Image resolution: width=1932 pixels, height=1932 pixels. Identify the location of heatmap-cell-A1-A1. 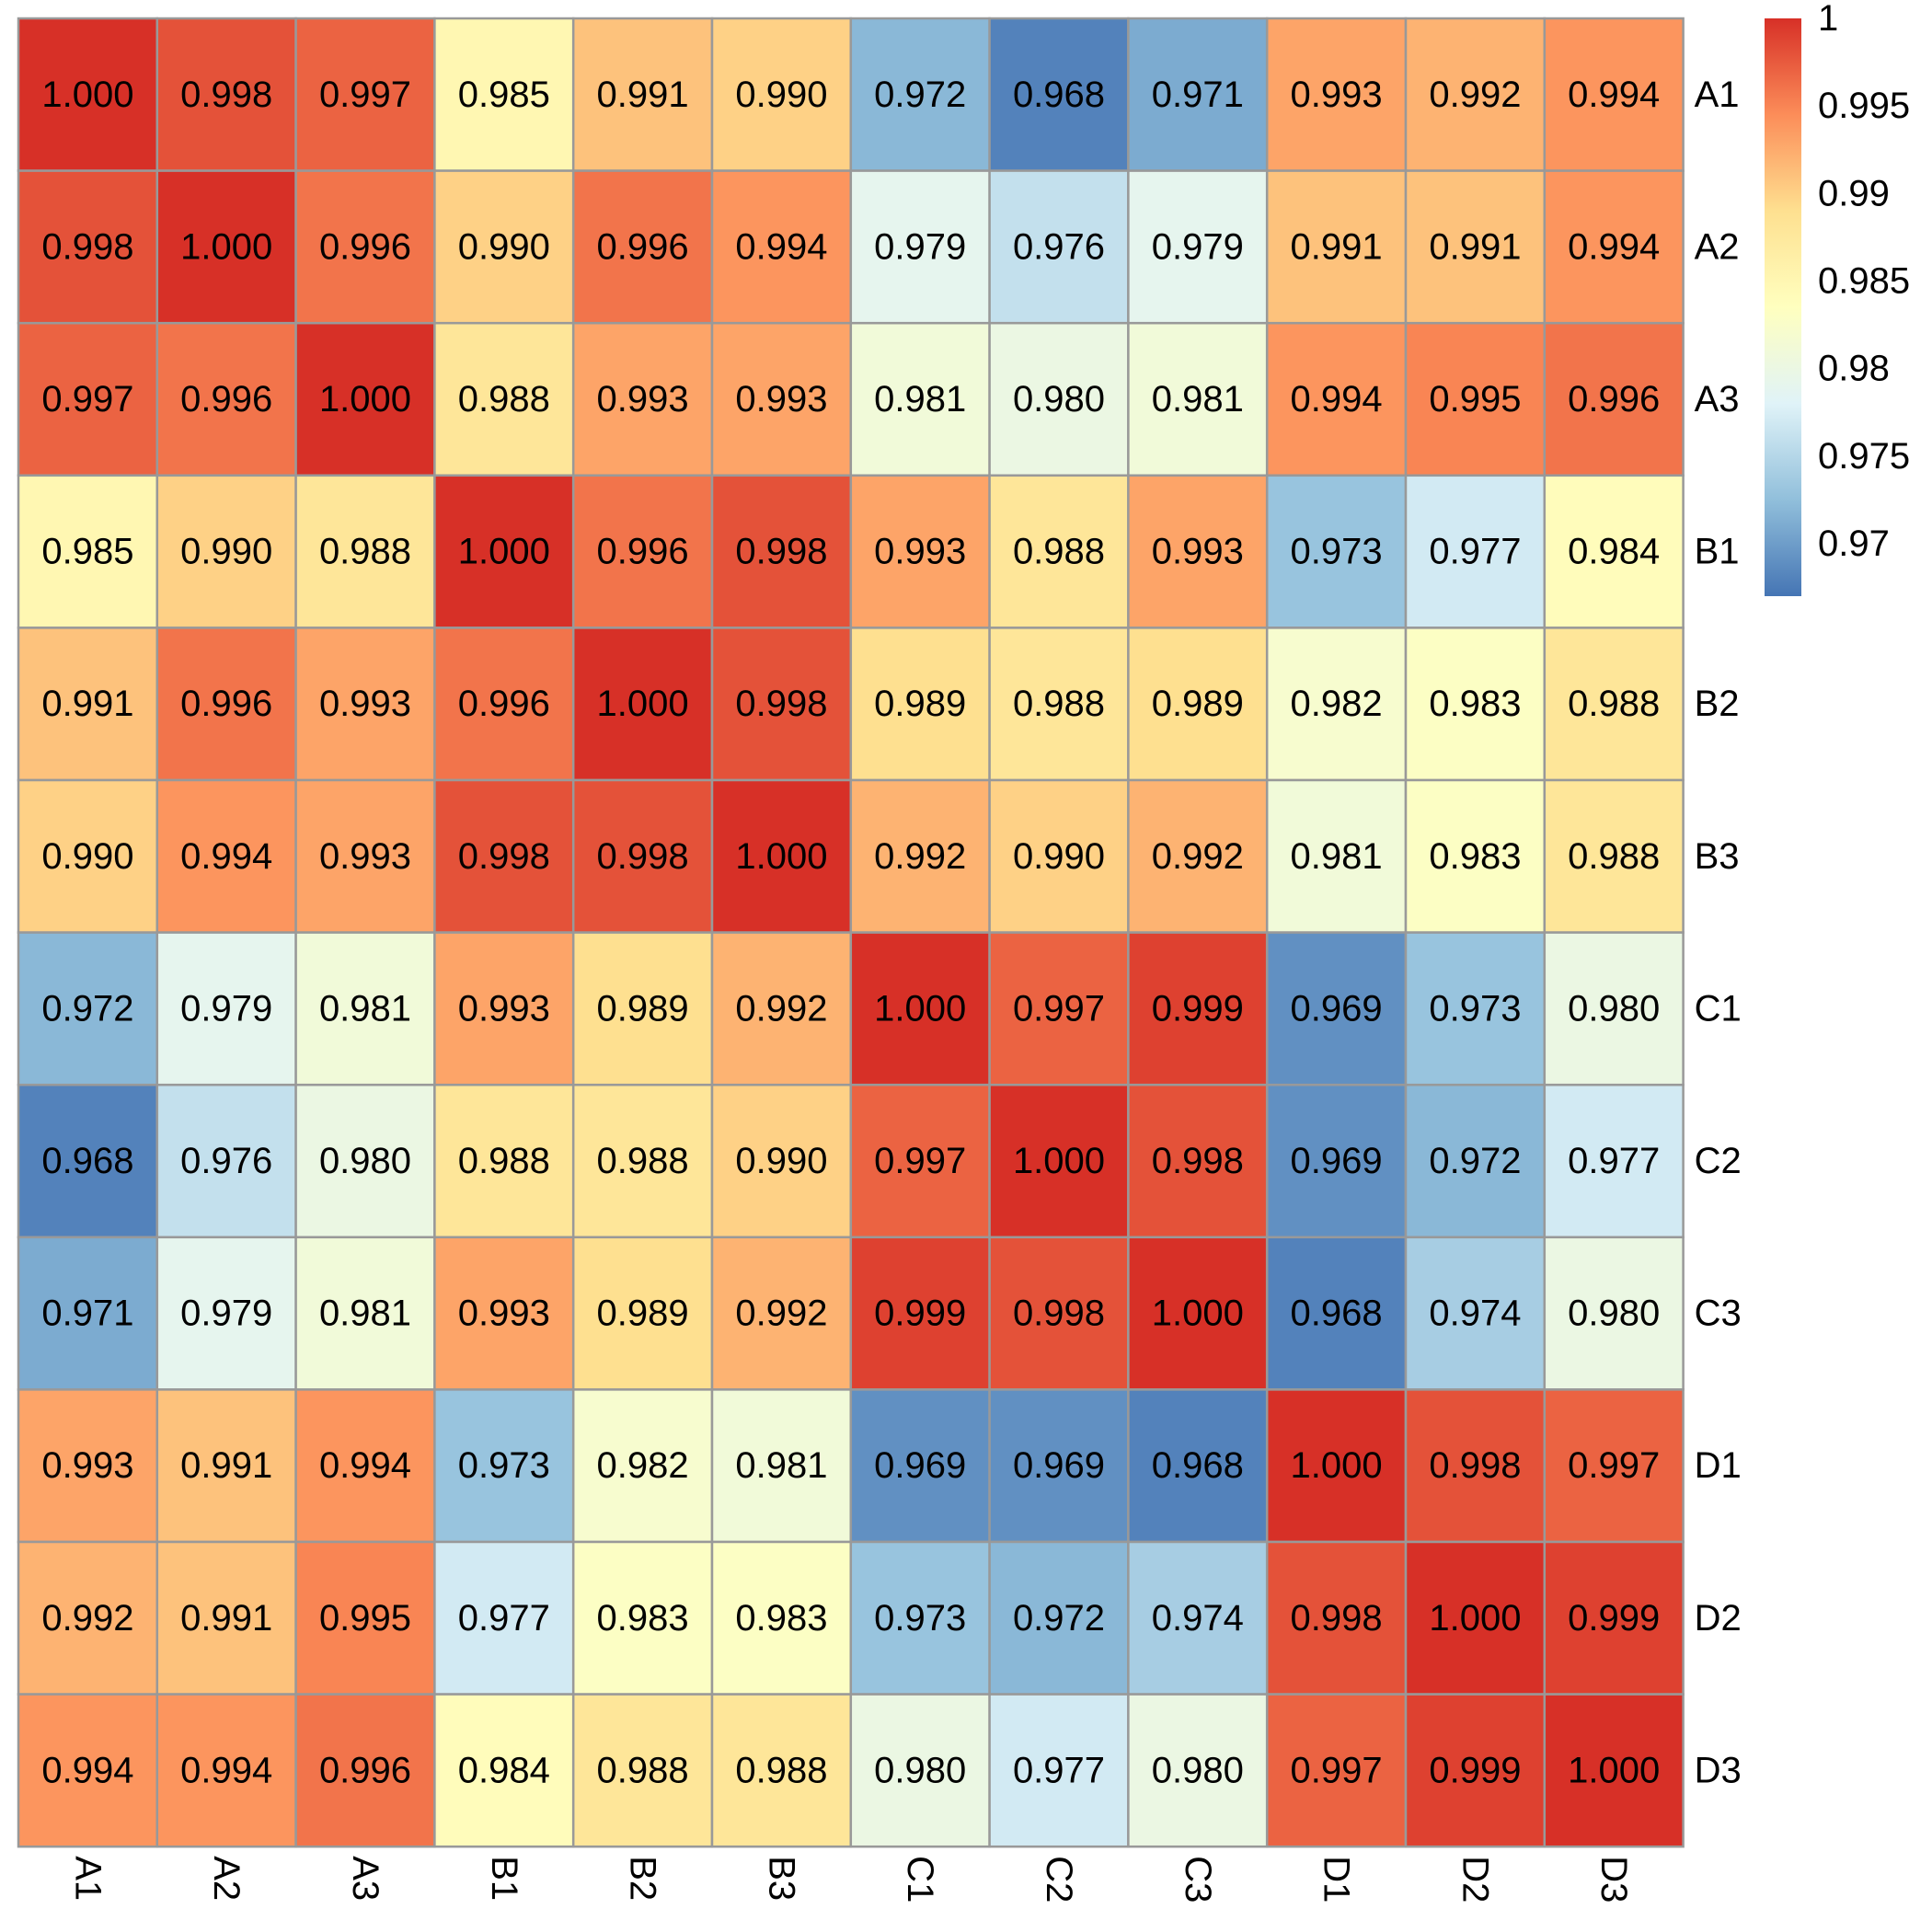
(88, 94).